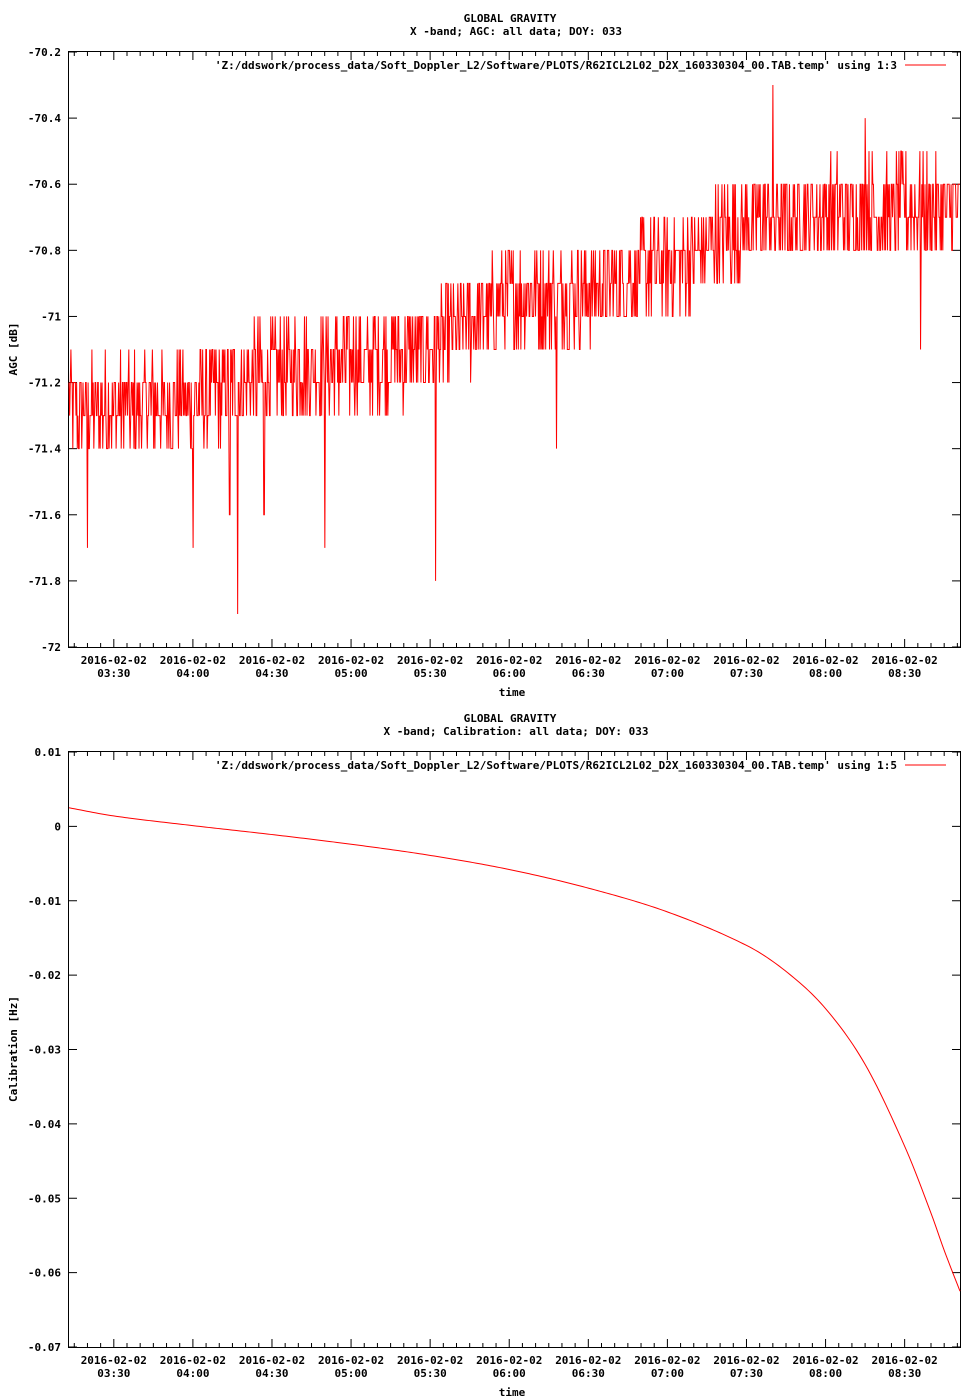 The height and width of the screenshot is (1400, 980). I want to click on y-tick-label: -0.05, so click(44, 1198).